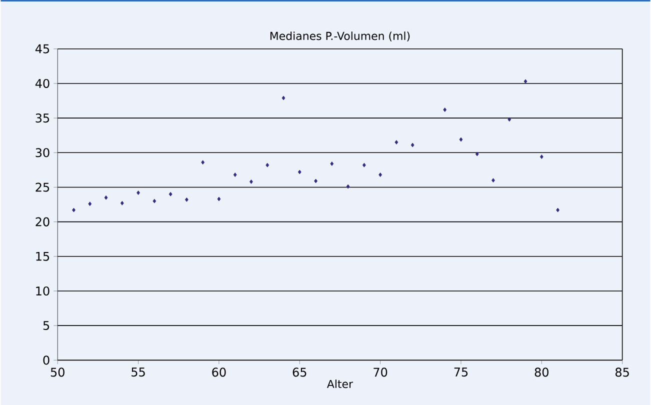 This screenshot has width=651, height=405. I want to click on y-tick-label: 0, so click(46, 360).